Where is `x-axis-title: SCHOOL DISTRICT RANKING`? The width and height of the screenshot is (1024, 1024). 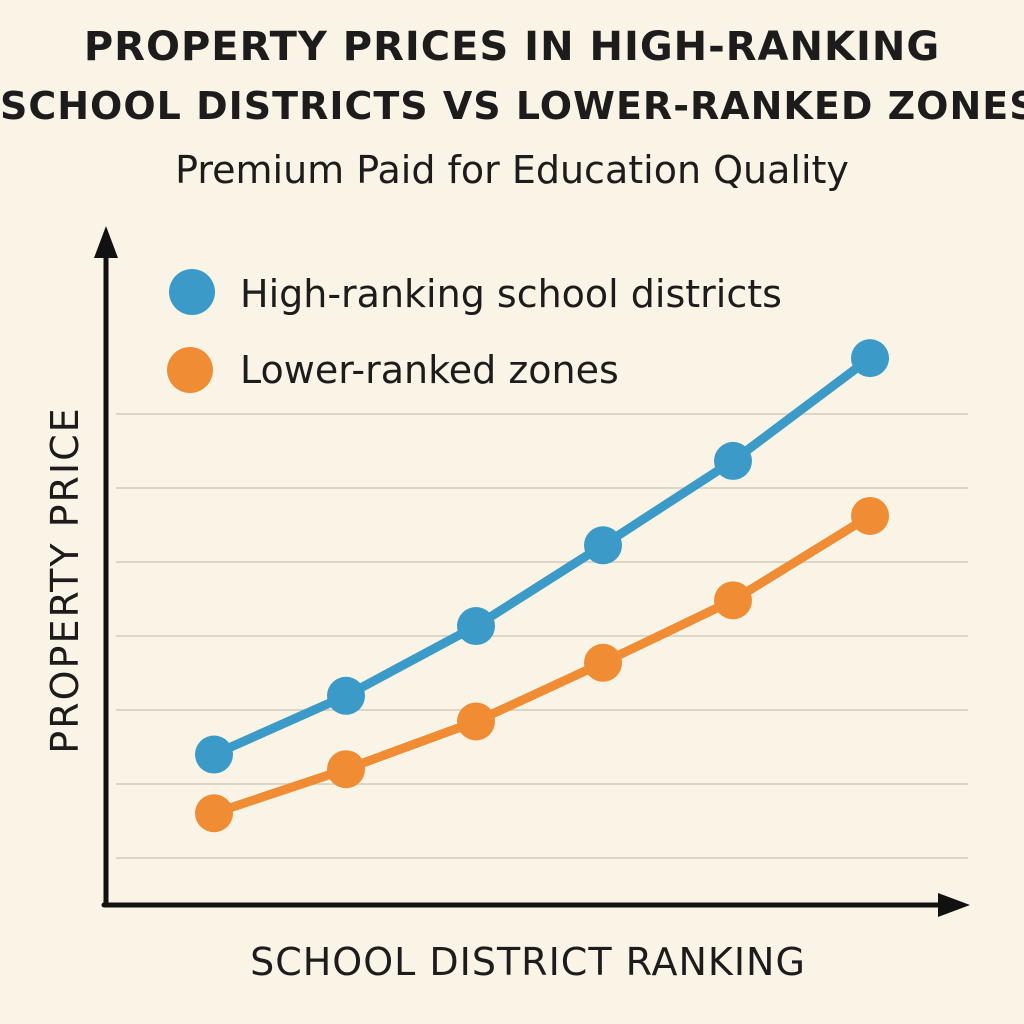
x-axis-title: SCHOOL DISTRICT RANKING is located at coordinates (528, 962).